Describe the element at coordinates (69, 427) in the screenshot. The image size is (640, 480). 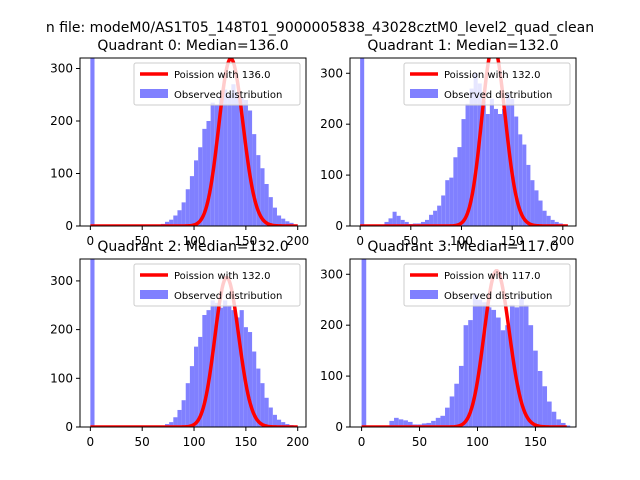
I see `y-tick-label: 0` at that location.